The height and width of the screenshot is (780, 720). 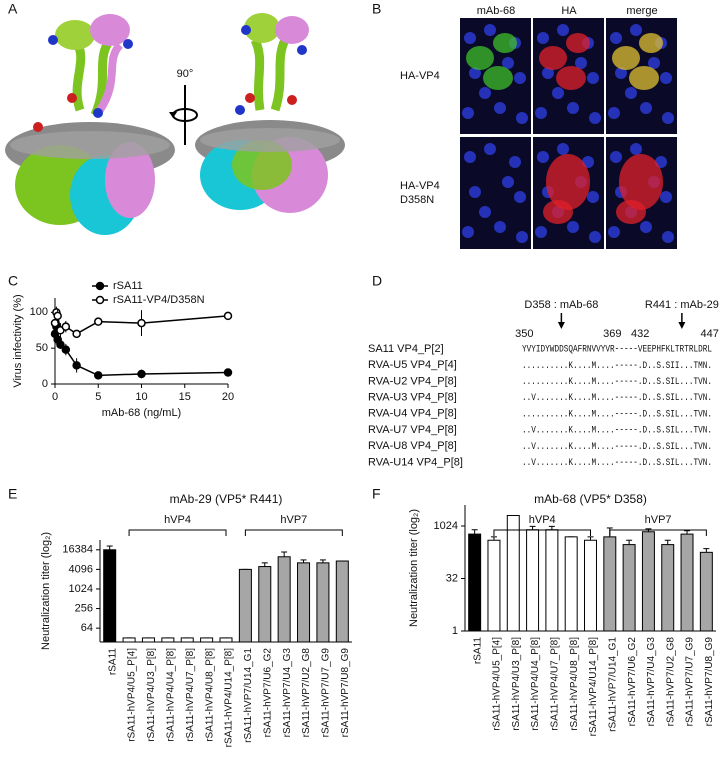 What do you see at coordinates (406, 349) in the screenshot?
I see `sequence-name: SA11 VP4_P[2]` at bounding box center [406, 349].